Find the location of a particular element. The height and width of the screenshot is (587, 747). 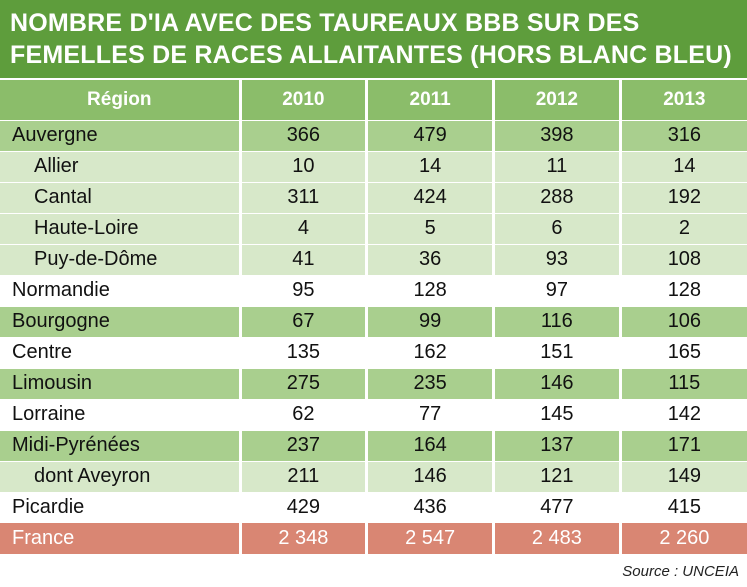

table-row: Cantal 311 424 288 192 is located at coordinates (373, 197).